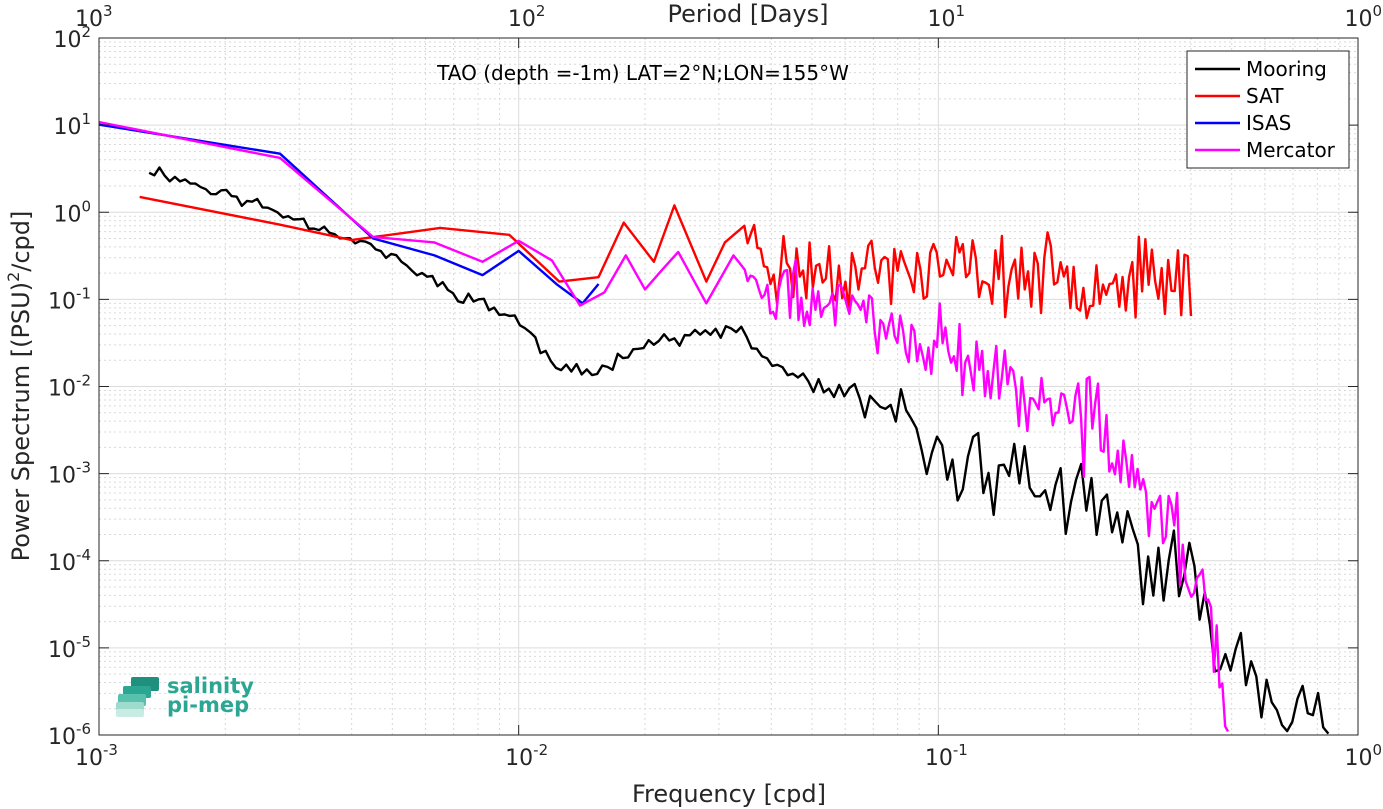 The image size is (1383, 809). What do you see at coordinates (1265, 96) in the screenshot?
I see `legend-label-sat: SAT` at bounding box center [1265, 96].